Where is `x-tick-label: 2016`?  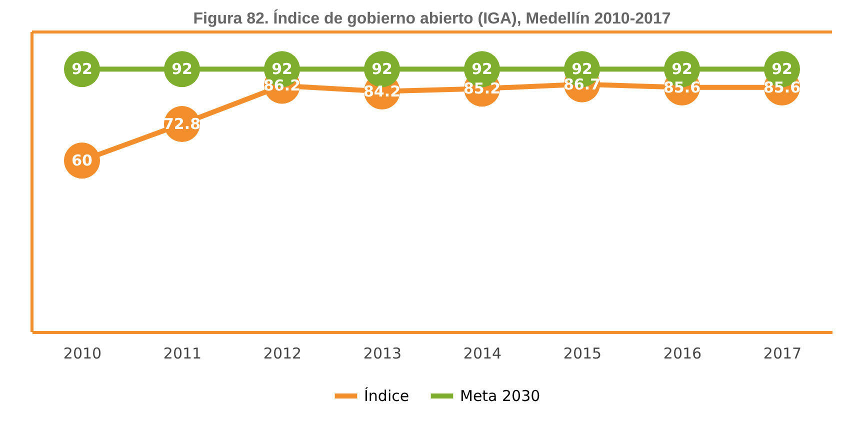
x-tick-label: 2016 is located at coordinates (682, 353).